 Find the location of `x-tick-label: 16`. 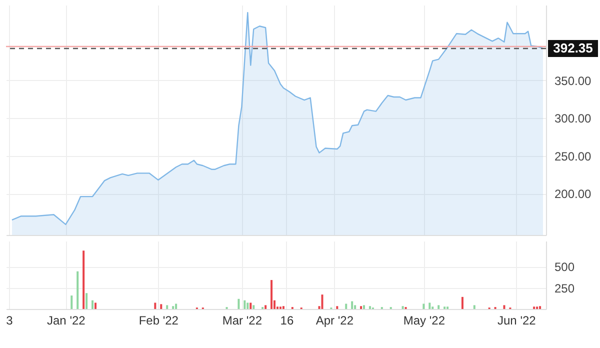

x-tick-label: 16 is located at coordinates (287, 321).